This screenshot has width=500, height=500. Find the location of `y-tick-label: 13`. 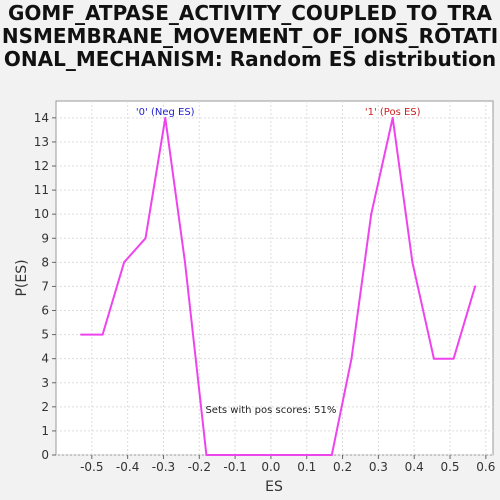

y-tick-label: 13 is located at coordinates (41, 142).